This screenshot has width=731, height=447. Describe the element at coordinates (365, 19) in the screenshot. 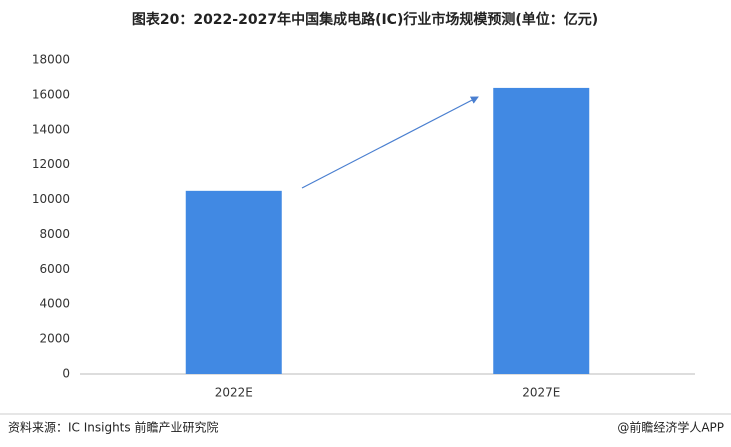

I see `chart-title: 图表20：2022-2027年中国集成电路(IC)行业市场规模预测(单位：亿元)` at that location.